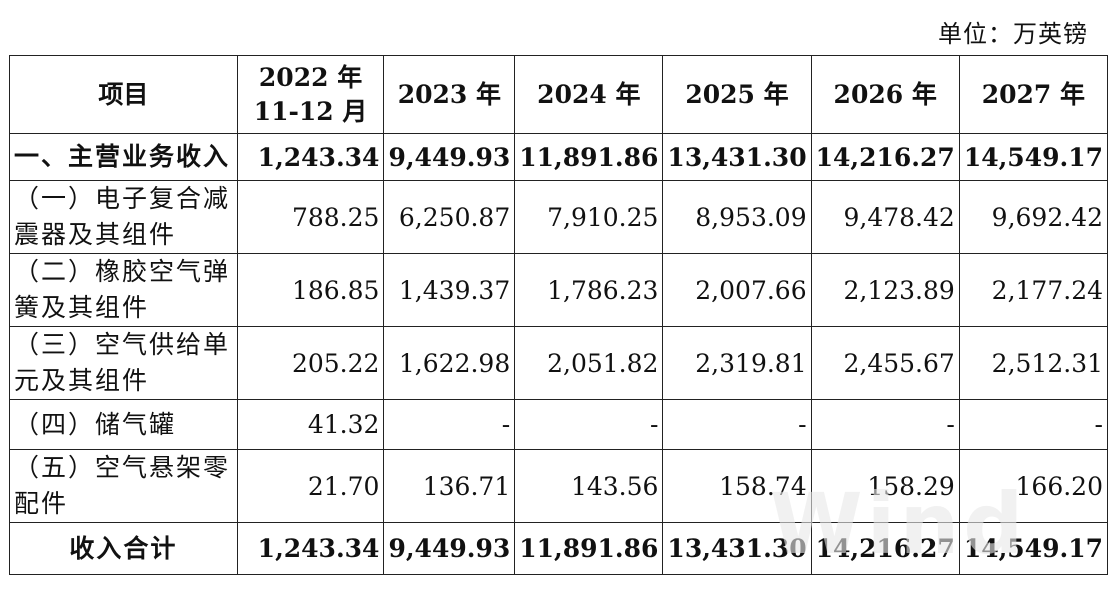 The width and height of the screenshot is (1108, 594). What do you see at coordinates (589, 363) in the screenshot?
I see `cell-value: 2,051.82` at bounding box center [589, 363].